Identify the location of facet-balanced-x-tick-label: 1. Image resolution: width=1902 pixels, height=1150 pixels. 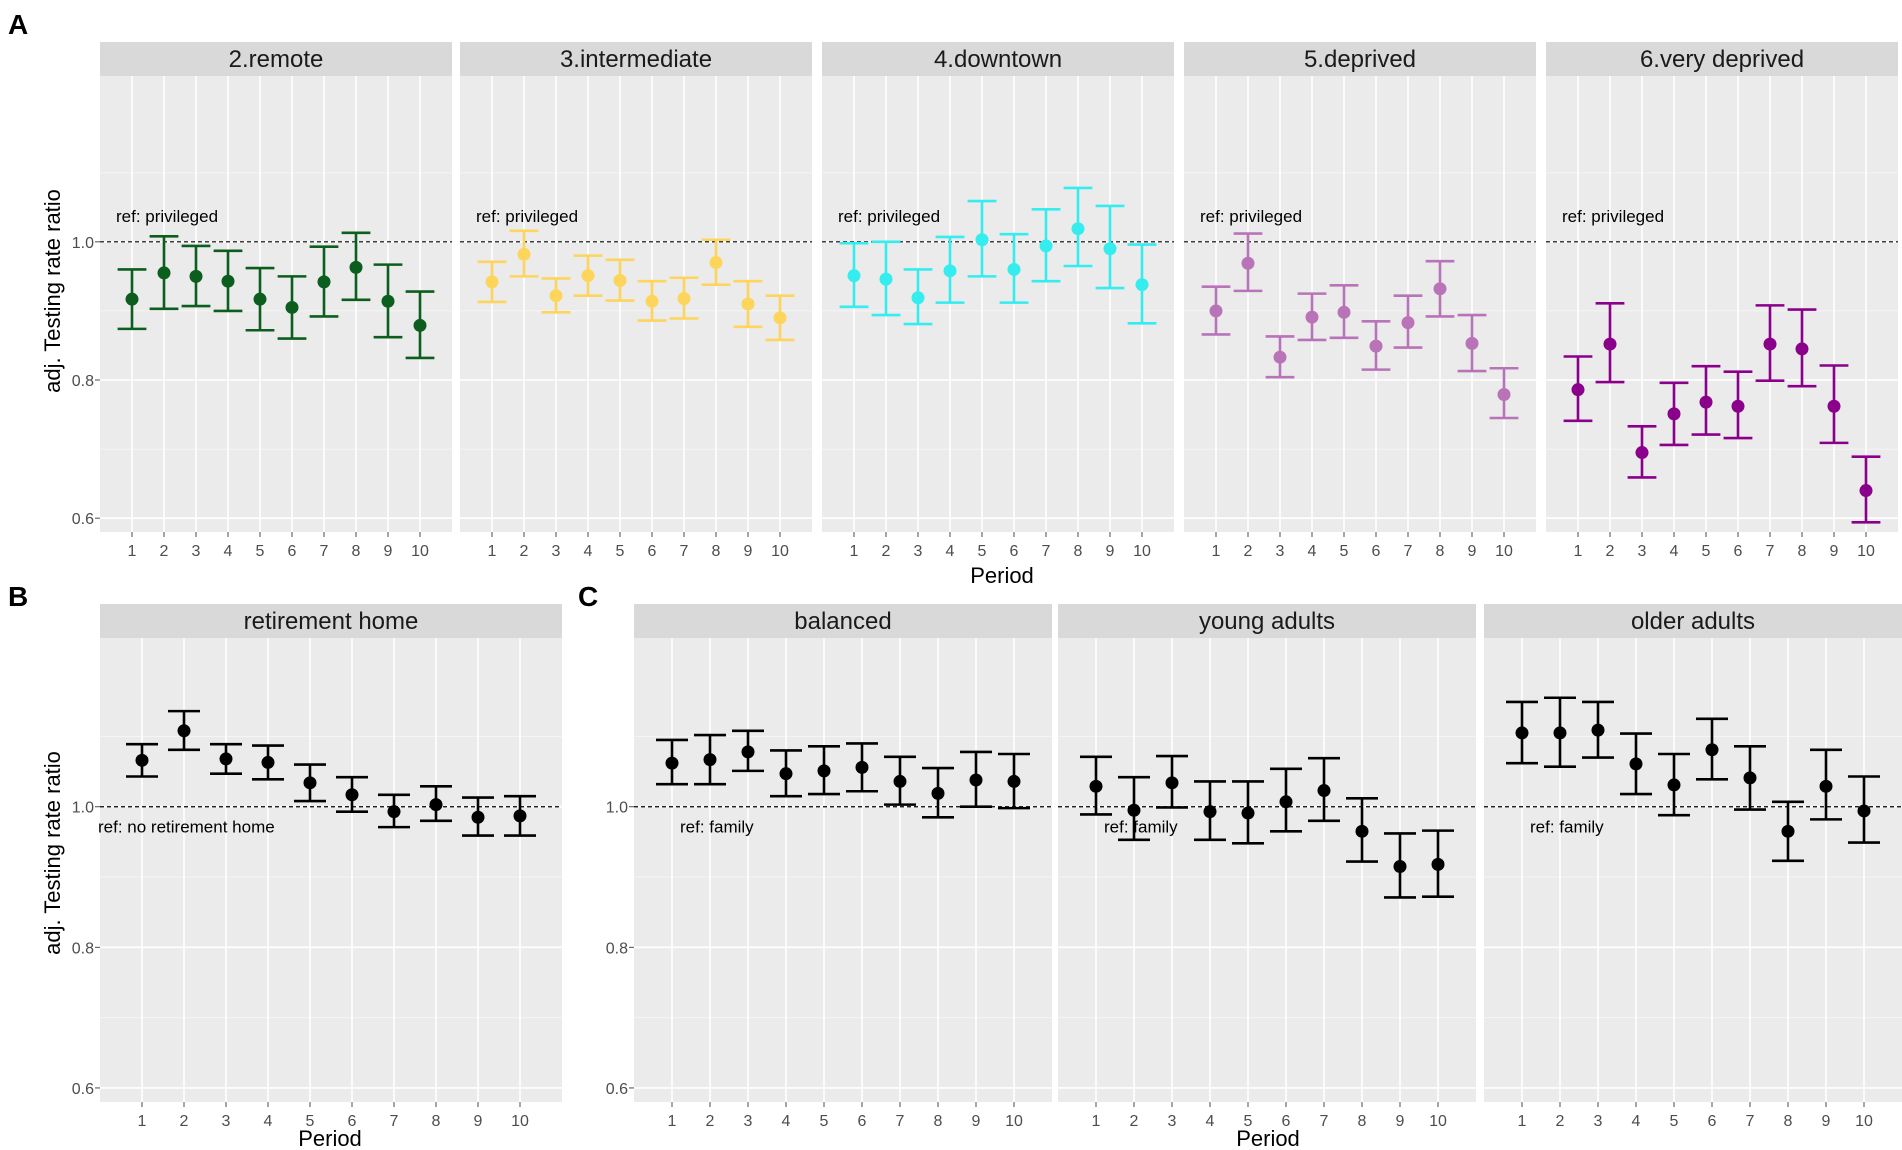
(672, 1121).